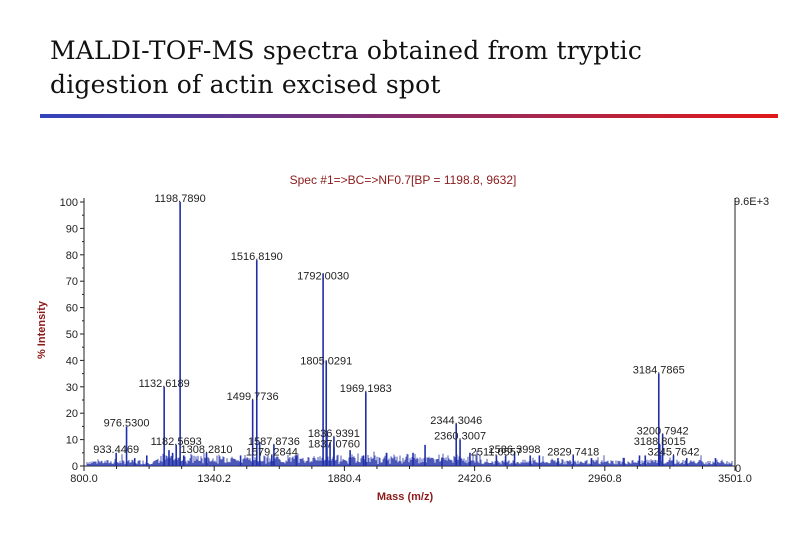 The height and width of the screenshot is (540, 810). Describe the element at coordinates (573, 452) in the screenshot. I see `peak-mass-label: 2829.7418` at that location.